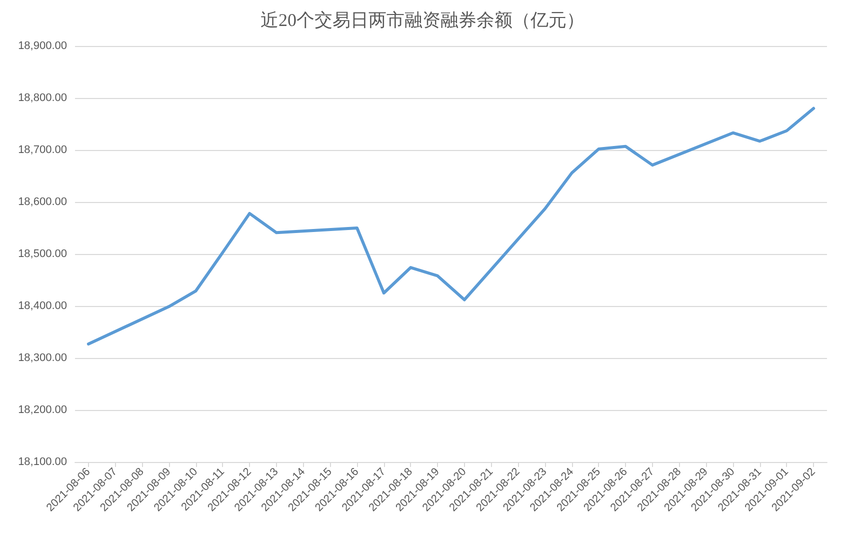 The image size is (845, 535). What do you see at coordinates (42, 150) in the screenshot?
I see `y-tick-label: 18,700.00` at bounding box center [42, 150].